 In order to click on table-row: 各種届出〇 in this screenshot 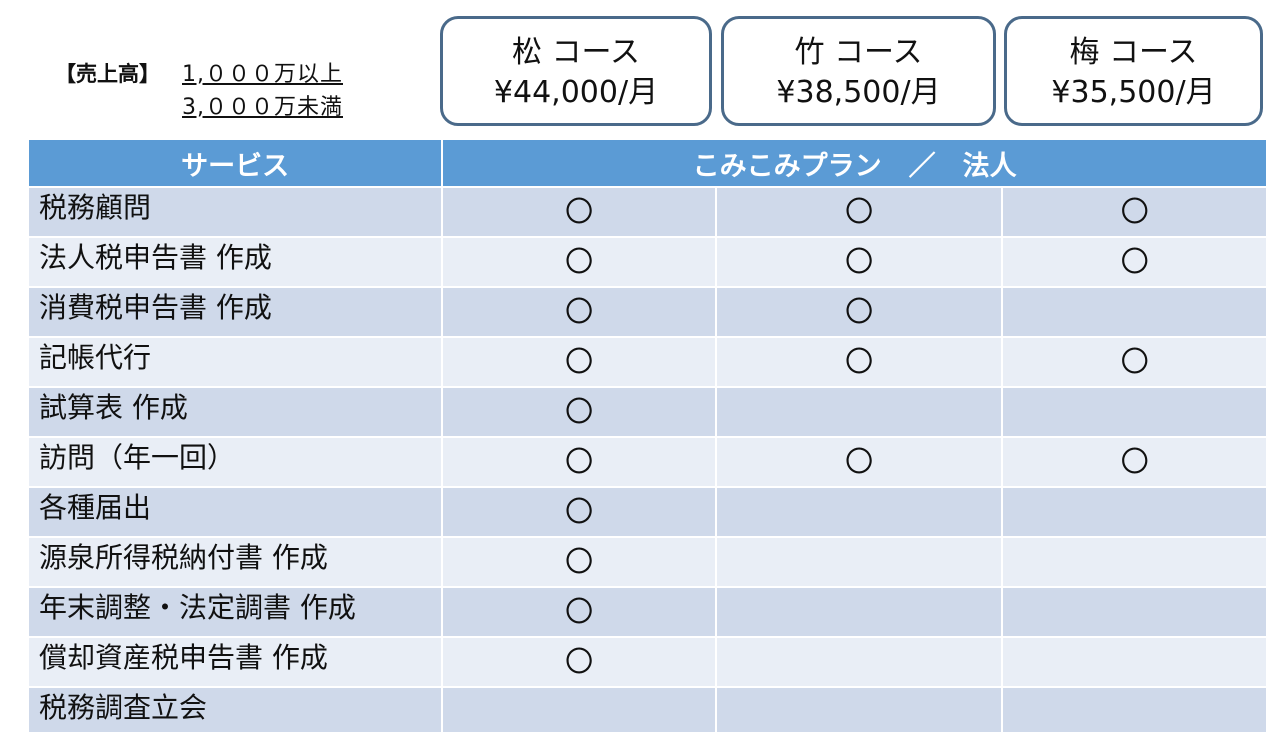, I will do `click(647, 512)`.